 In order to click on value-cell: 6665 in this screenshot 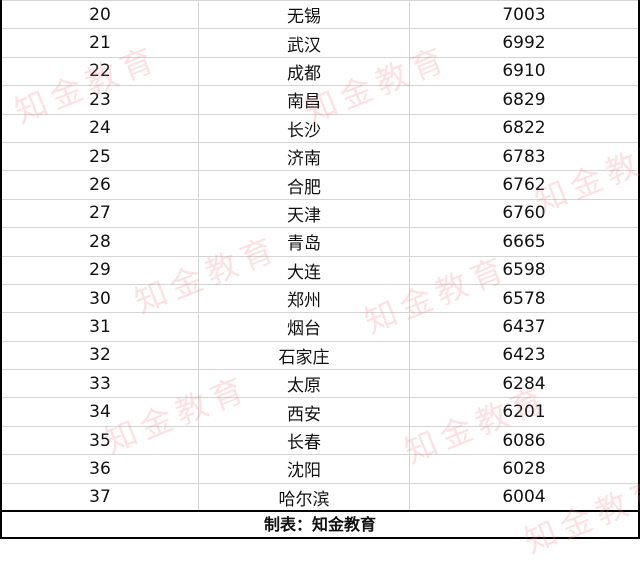, I will do `click(524, 242)`.